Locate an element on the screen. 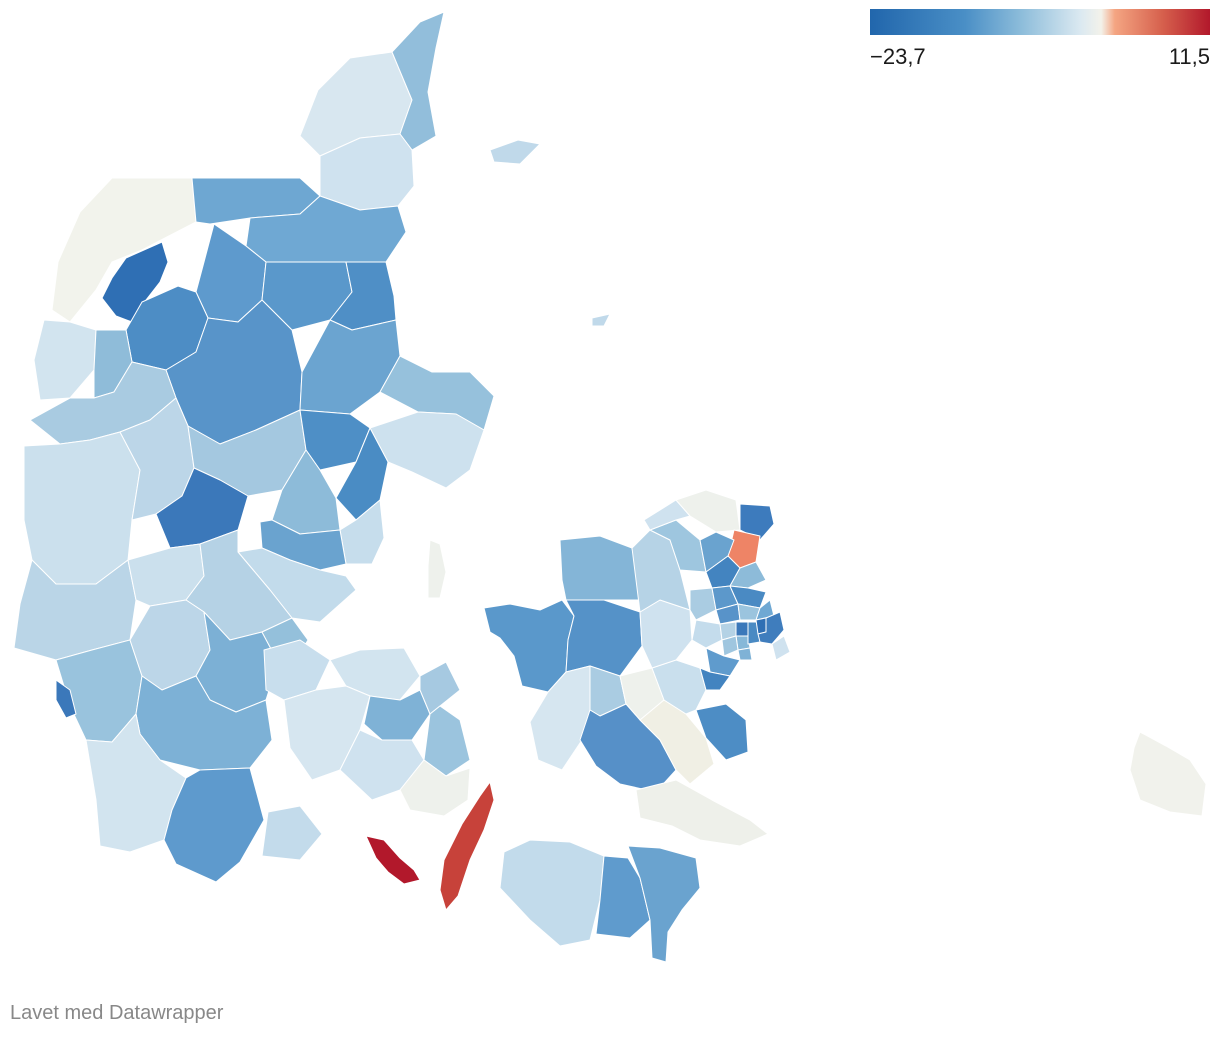 The width and height of the screenshot is (1220, 1038). region-holbaek is located at coordinates (601, 568).